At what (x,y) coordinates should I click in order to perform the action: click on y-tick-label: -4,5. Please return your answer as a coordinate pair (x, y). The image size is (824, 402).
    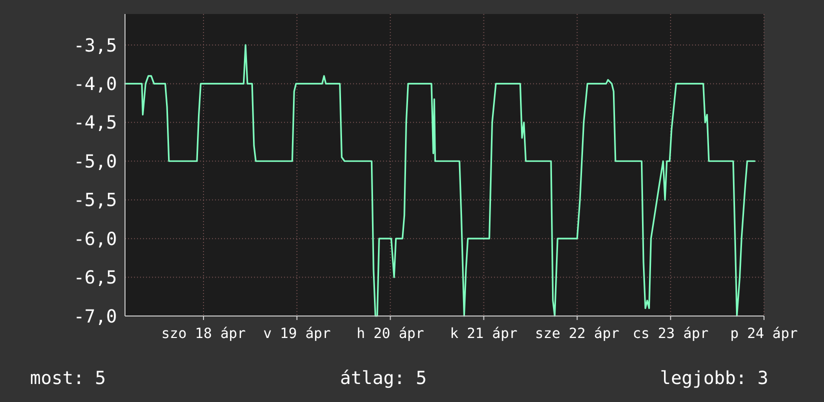
    Looking at the image, I should click on (95, 123).